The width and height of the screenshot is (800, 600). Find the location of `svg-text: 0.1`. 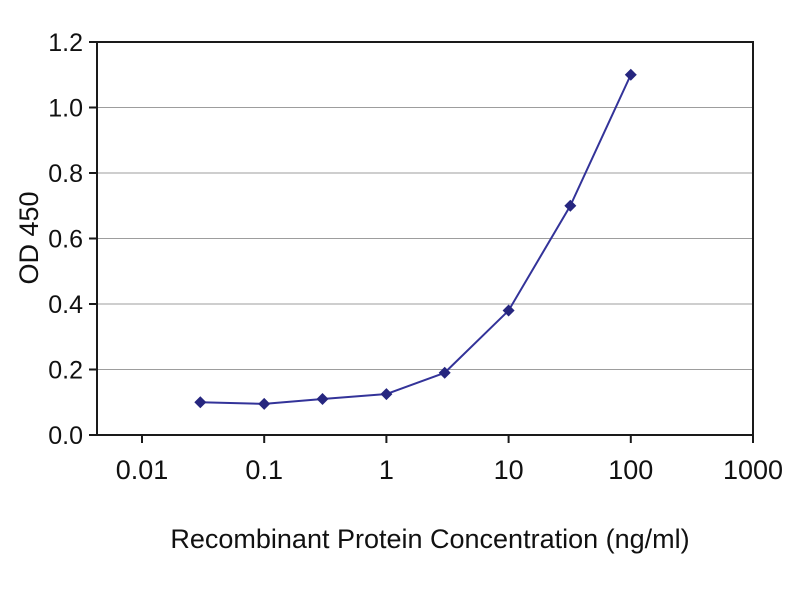

svg-text: 0.1 is located at coordinates (264, 470).